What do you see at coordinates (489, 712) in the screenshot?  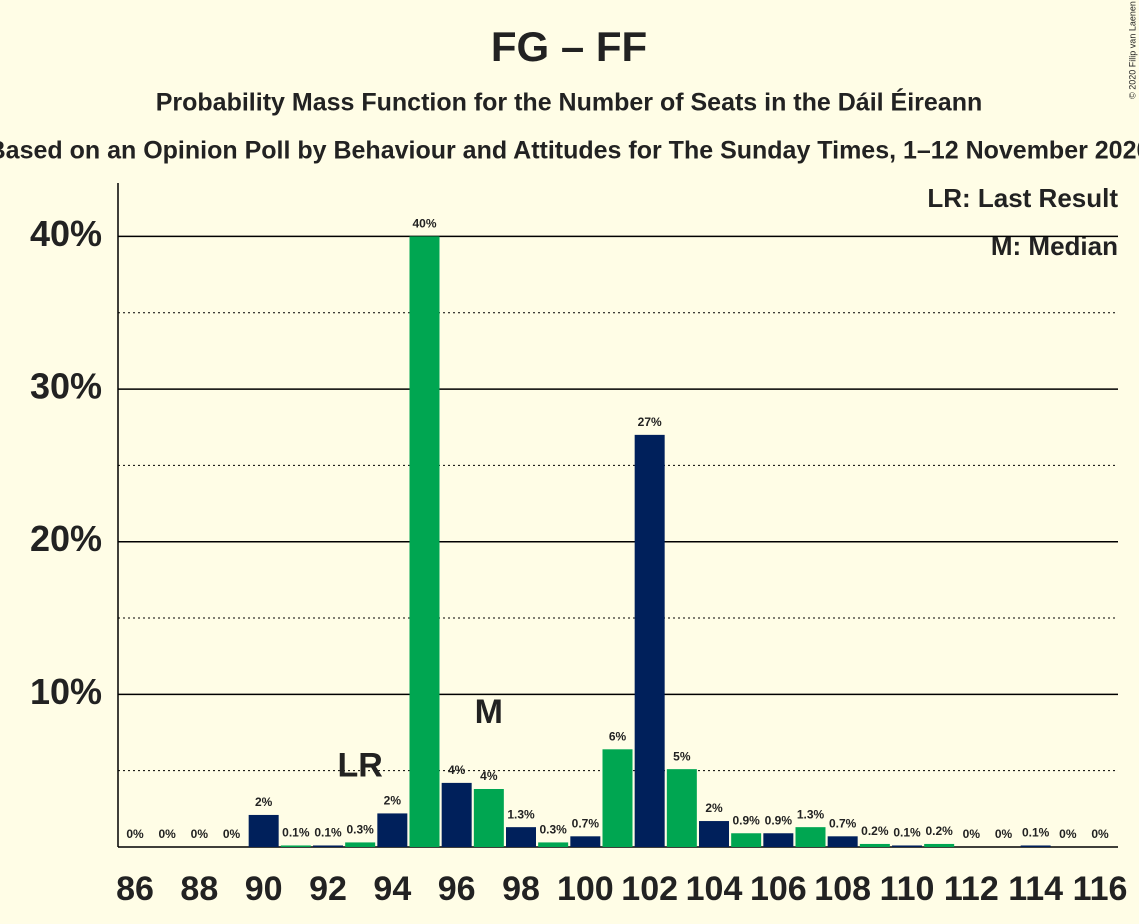 I see `annotation: M` at bounding box center [489, 712].